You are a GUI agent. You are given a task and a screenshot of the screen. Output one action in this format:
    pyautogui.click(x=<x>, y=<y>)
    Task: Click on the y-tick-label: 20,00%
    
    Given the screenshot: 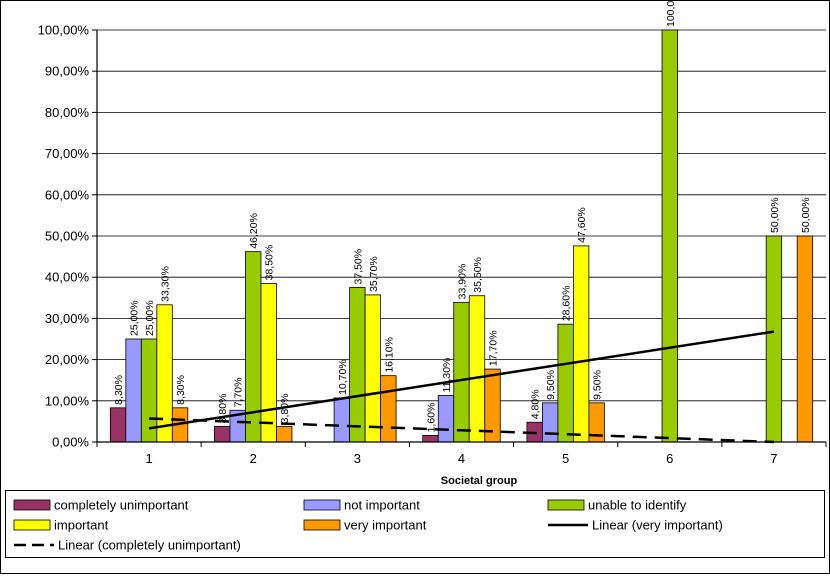 What is the action you would take?
    pyautogui.click(x=67, y=359)
    